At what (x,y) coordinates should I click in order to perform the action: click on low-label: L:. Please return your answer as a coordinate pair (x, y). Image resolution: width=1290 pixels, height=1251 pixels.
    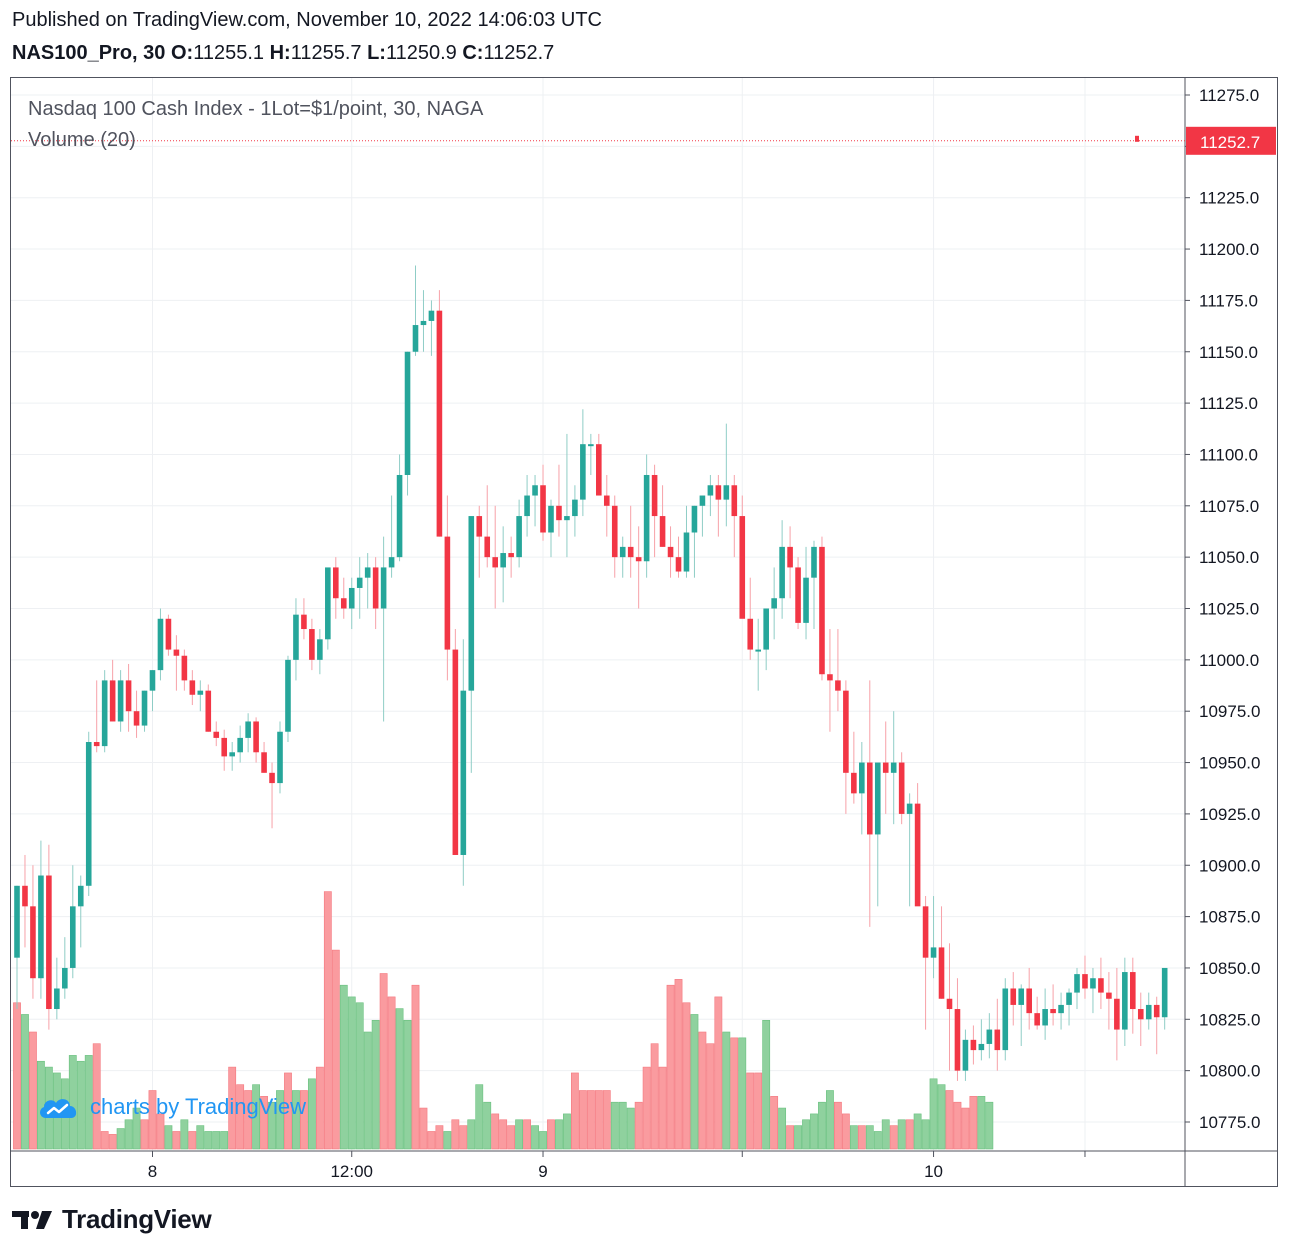
    Looking at the image, I should click on (376, 53).